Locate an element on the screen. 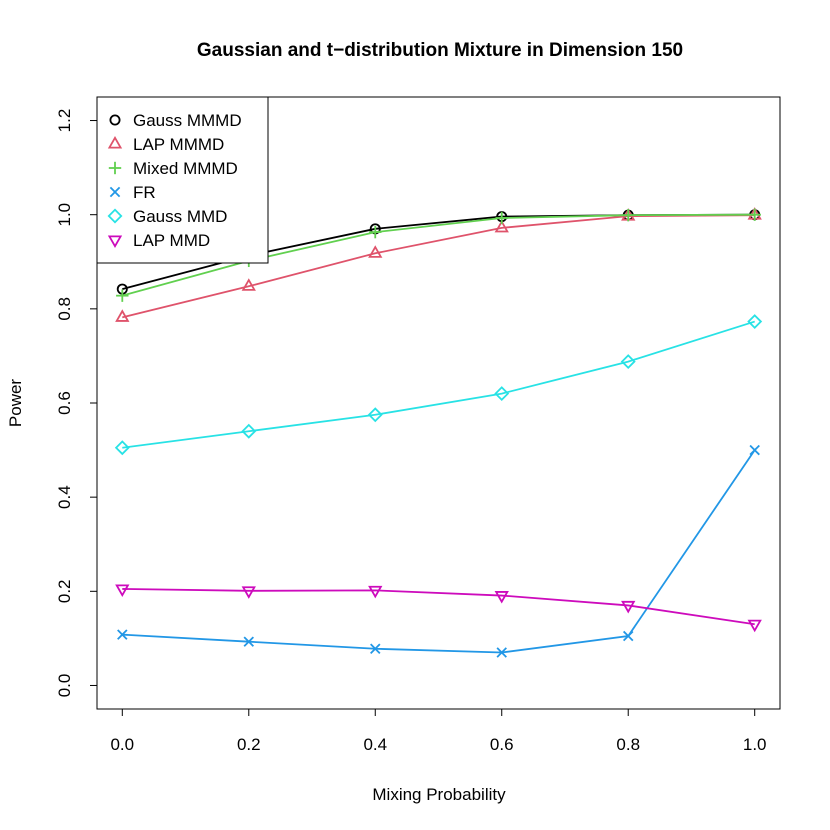  x-tick-label: 0.0 is located at coordinates (122, 744).